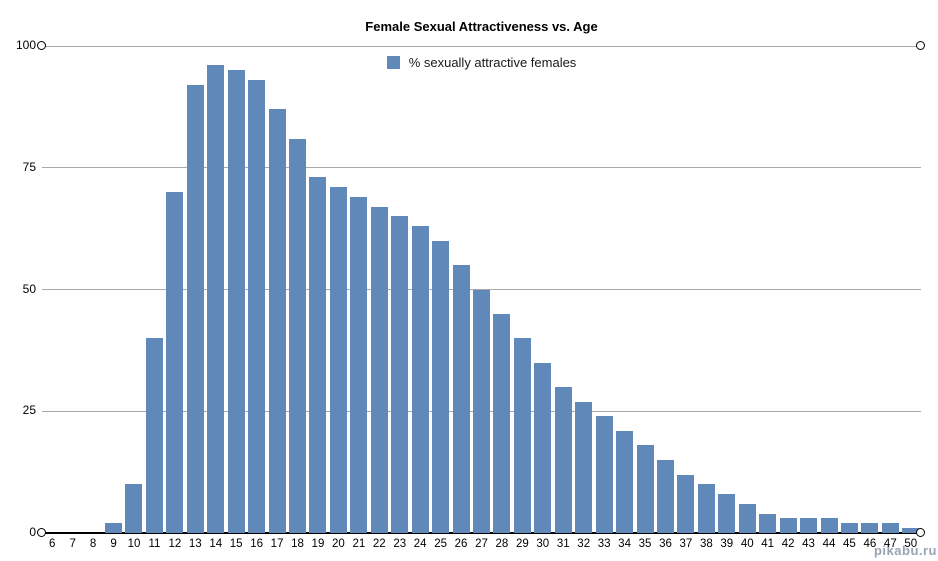 This screenshot has width=938, height=561. Describe the element at coordinates (277, 544) in the screenshot. I see `x-tick-label: 17` at that location.